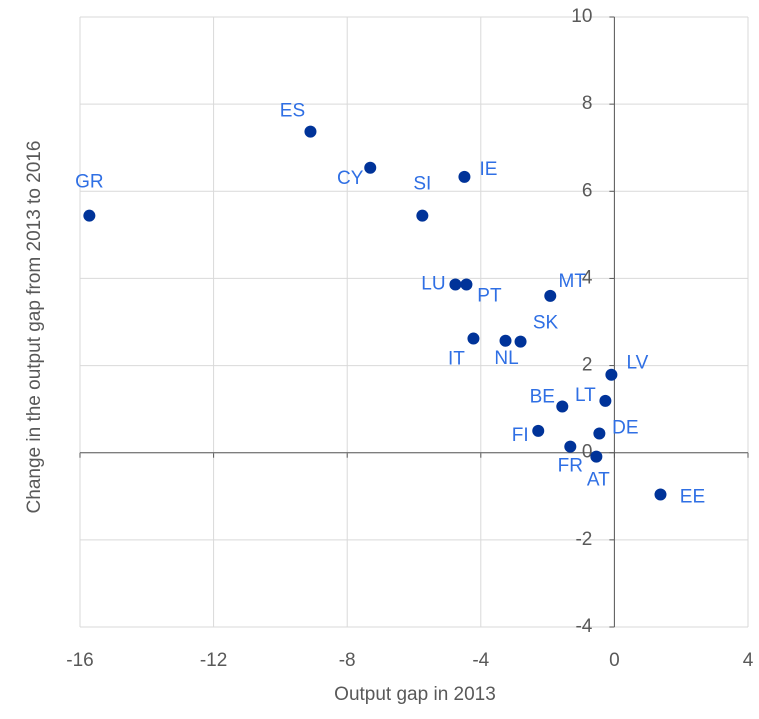 Image resolution: width=759 pixels, height=719 pixels. What do you see at coordinates (489, 296) in the screenshot?
I see `point-label: PT` at bounding box center [489, 296].